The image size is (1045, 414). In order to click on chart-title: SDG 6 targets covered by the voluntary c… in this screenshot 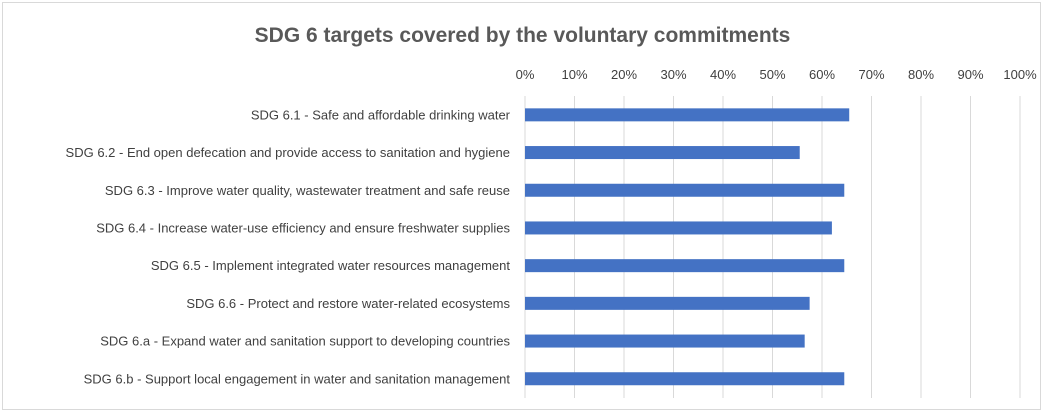, I will do `click(522, 35)`.